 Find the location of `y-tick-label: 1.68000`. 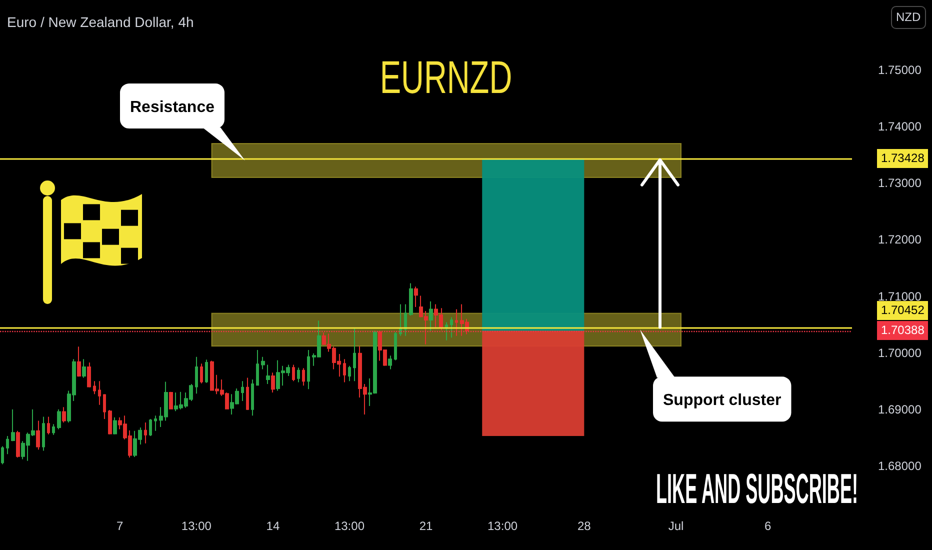

y-tick-label: 1.68000 is located at coordinates (900, 466).